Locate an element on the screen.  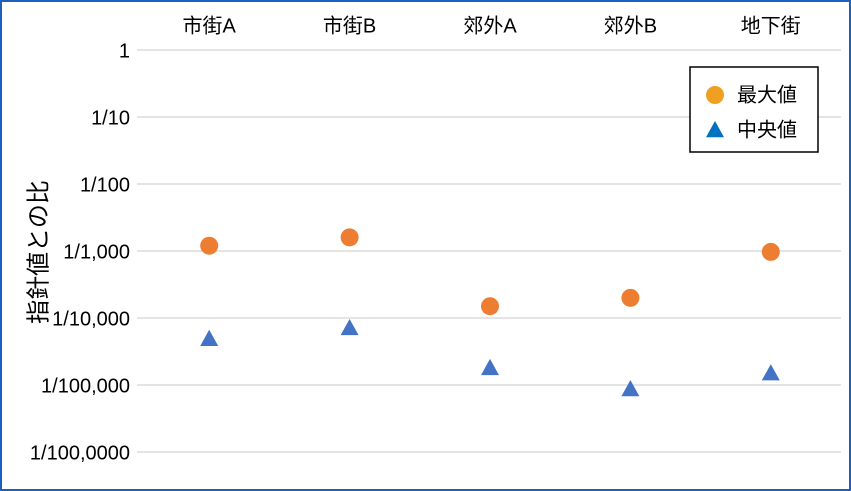
y-tick-label: 1/1,000 is located at coordinates (96, 252).